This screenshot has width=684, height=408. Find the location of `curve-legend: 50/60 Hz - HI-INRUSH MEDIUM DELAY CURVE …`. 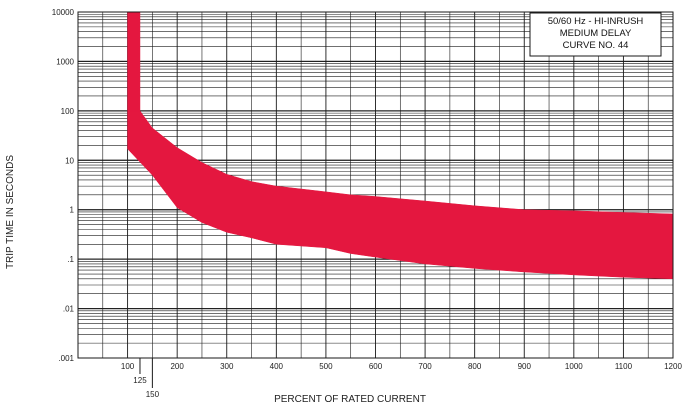

curve-legend: 50/60 Hz - HI-INRUSH MEDIUM DELAY CURVE … is located at coordinates (595, 34).